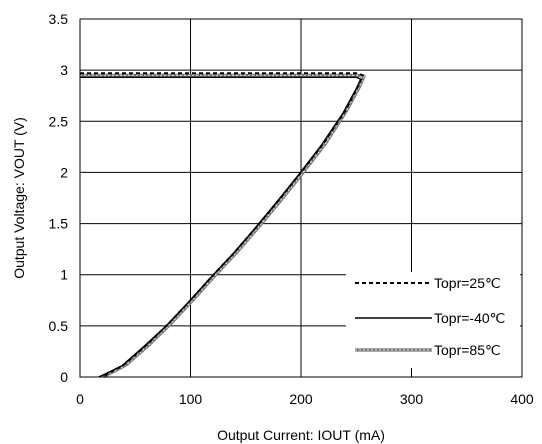 Image resolution: width=542 pixels, height=444 pixels. What do you see at coordinates (59, 326) in the screenshot?
I see `y-tick-label: 0.5` at bounding box center [59, 326].